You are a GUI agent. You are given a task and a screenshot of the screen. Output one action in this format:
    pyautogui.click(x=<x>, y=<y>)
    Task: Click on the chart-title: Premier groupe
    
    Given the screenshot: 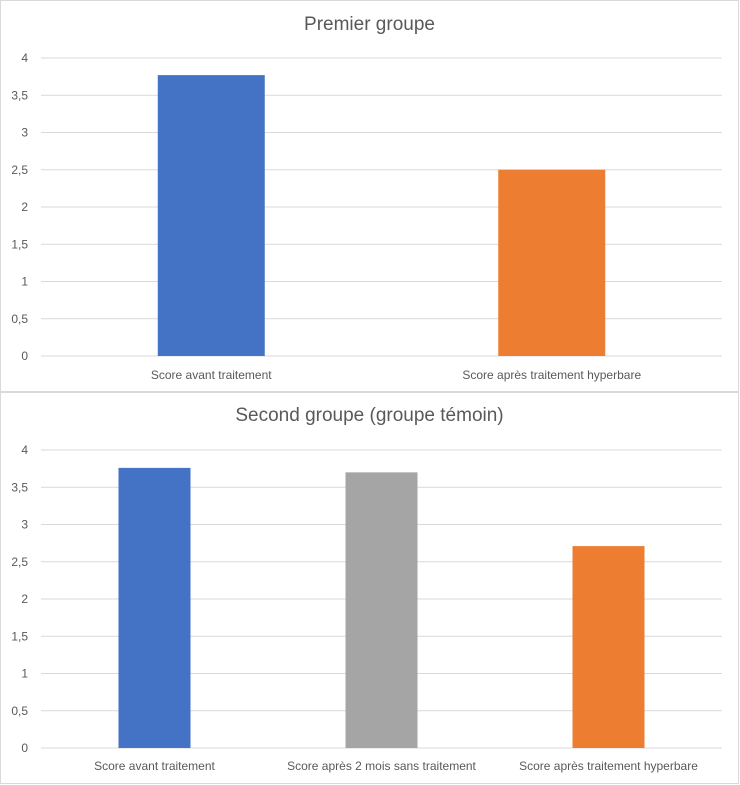 What is the action you would take?
    pyautogui.click(x=369, y=24)
    